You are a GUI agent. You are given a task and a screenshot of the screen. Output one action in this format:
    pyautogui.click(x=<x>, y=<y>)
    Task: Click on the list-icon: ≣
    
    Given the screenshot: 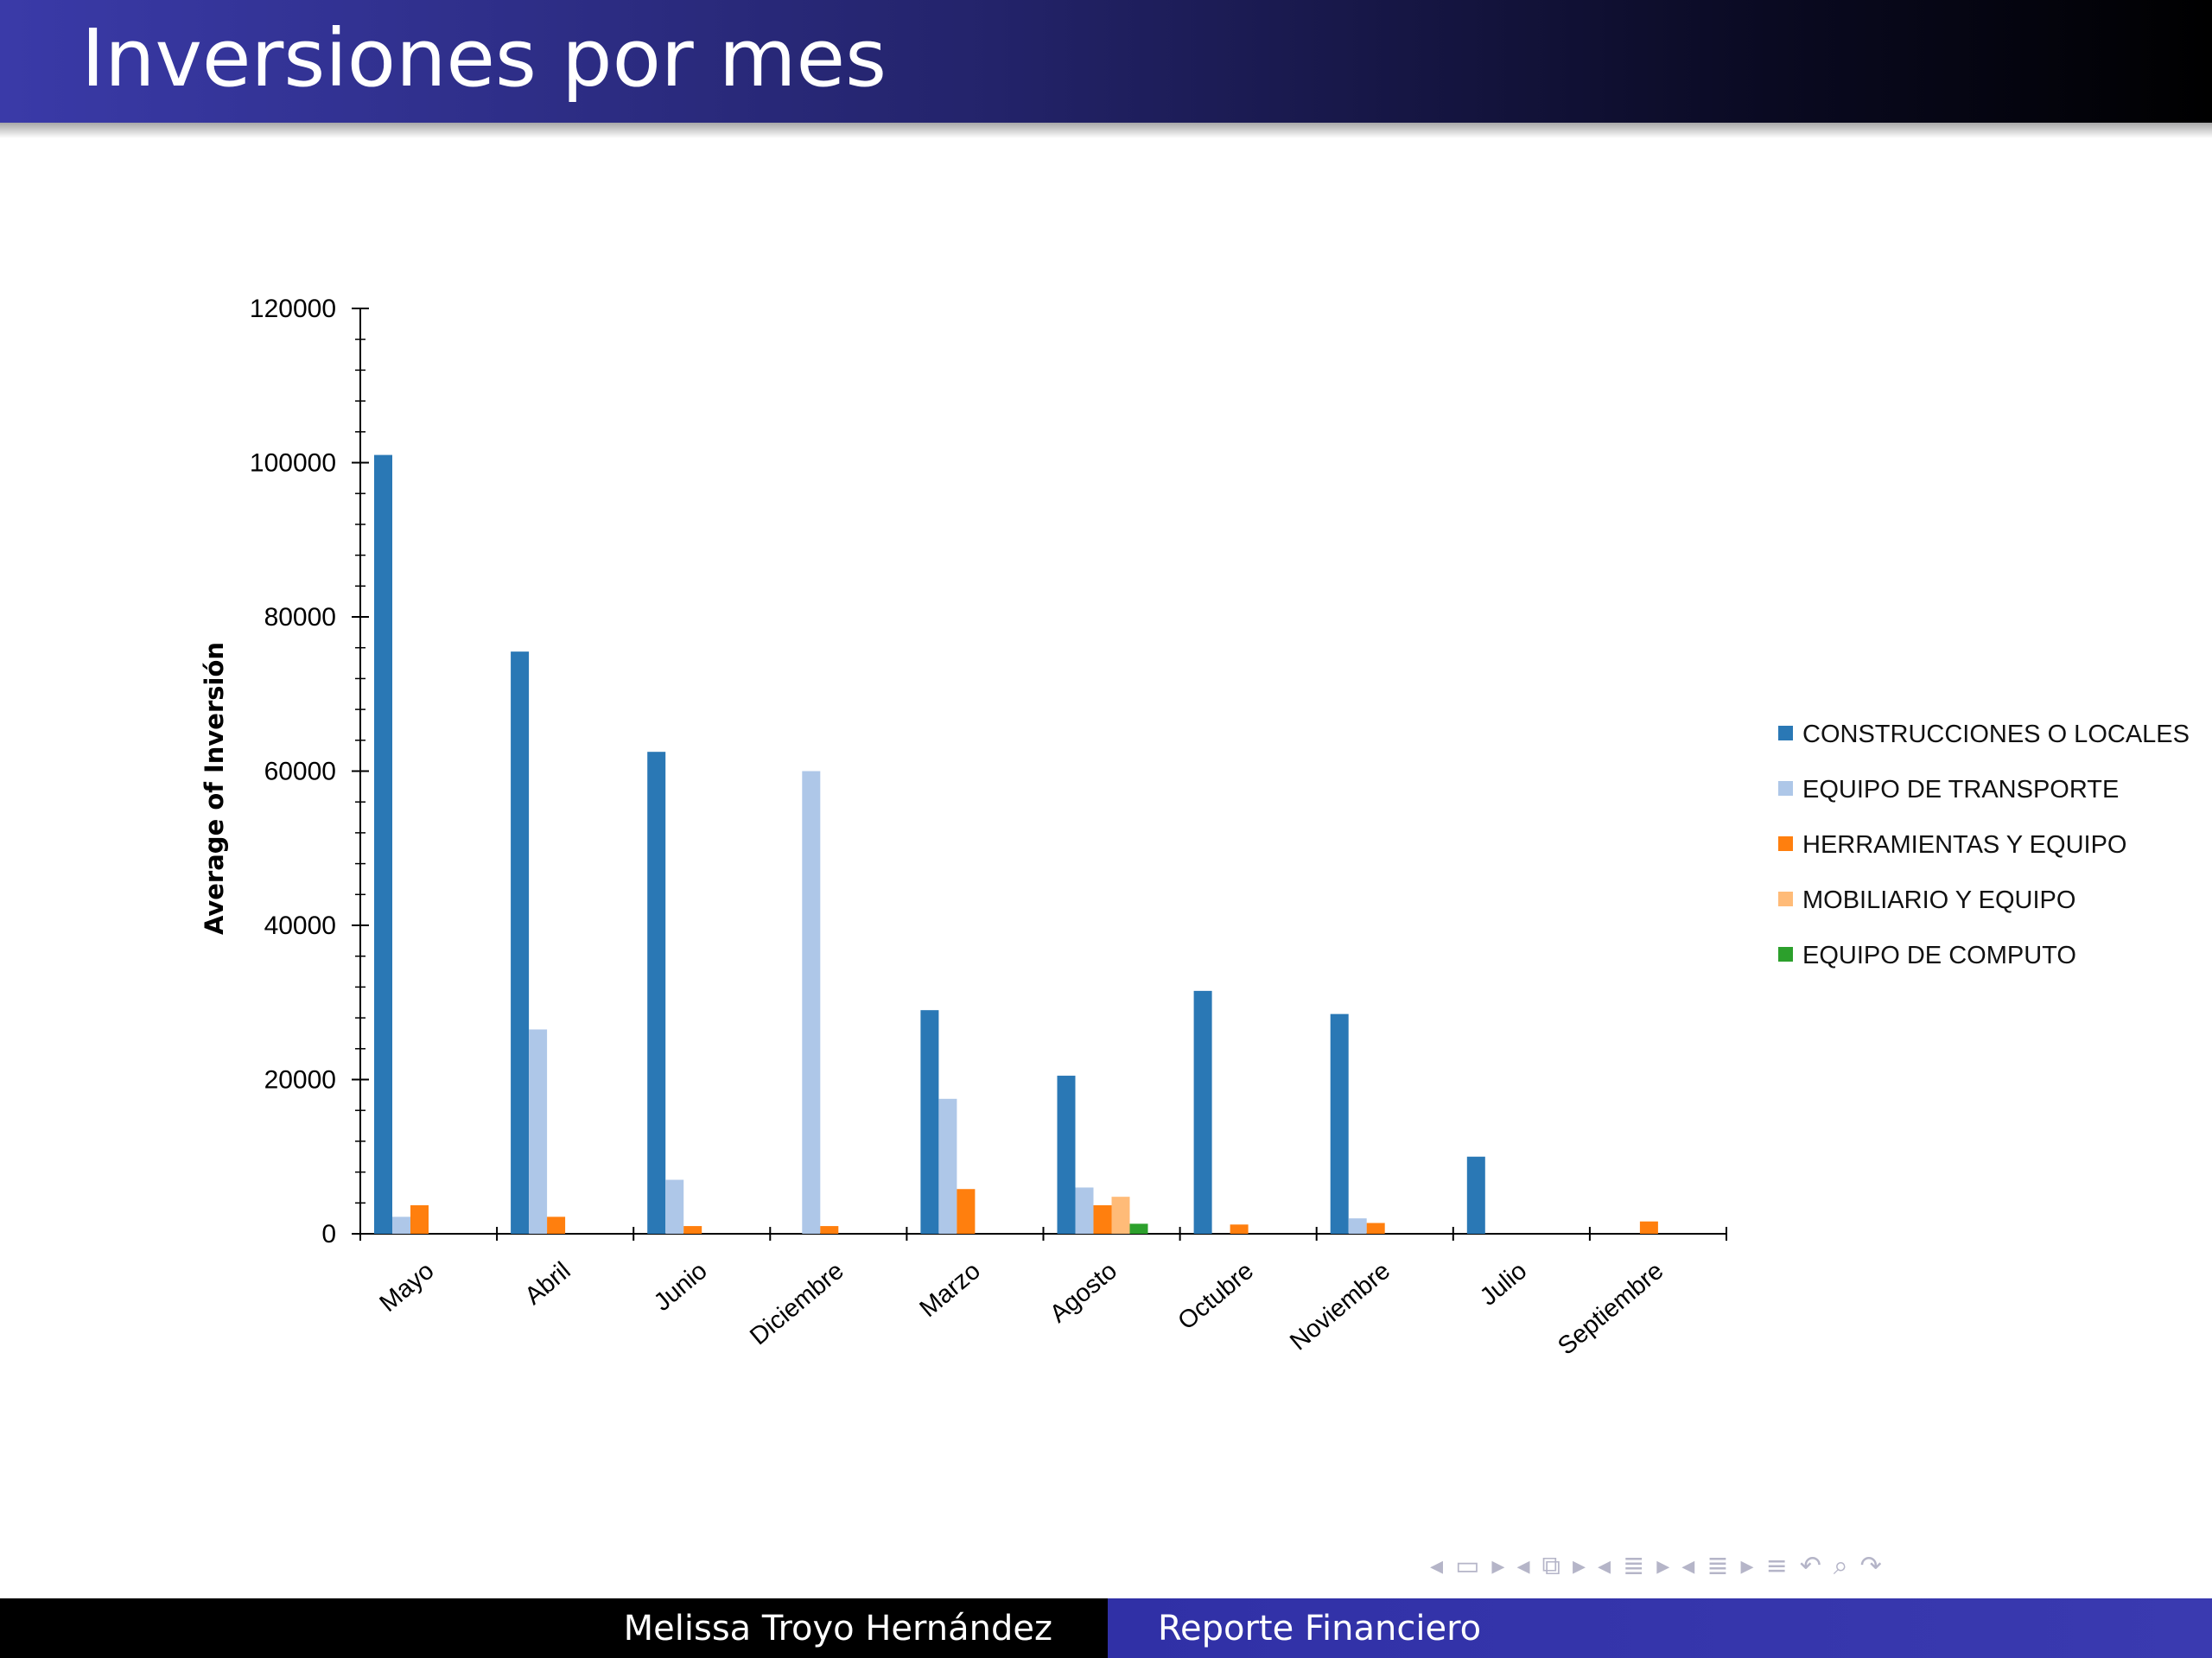 What is the action you would take?
    pyautogui.click(x=1718, y=1565)
    